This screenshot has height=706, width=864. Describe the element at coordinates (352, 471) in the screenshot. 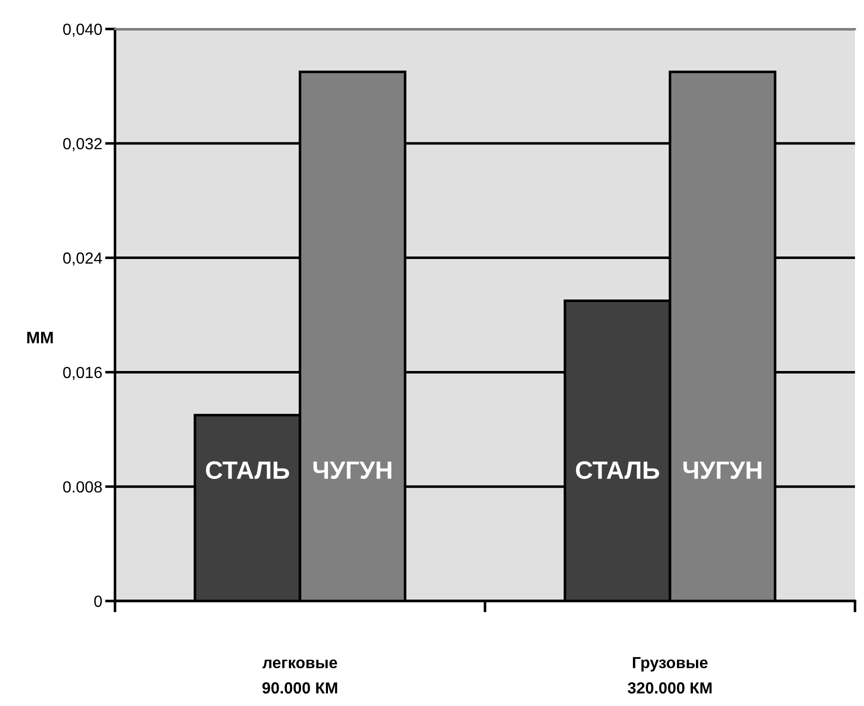

I see `text: ЧУГУН` at that location.